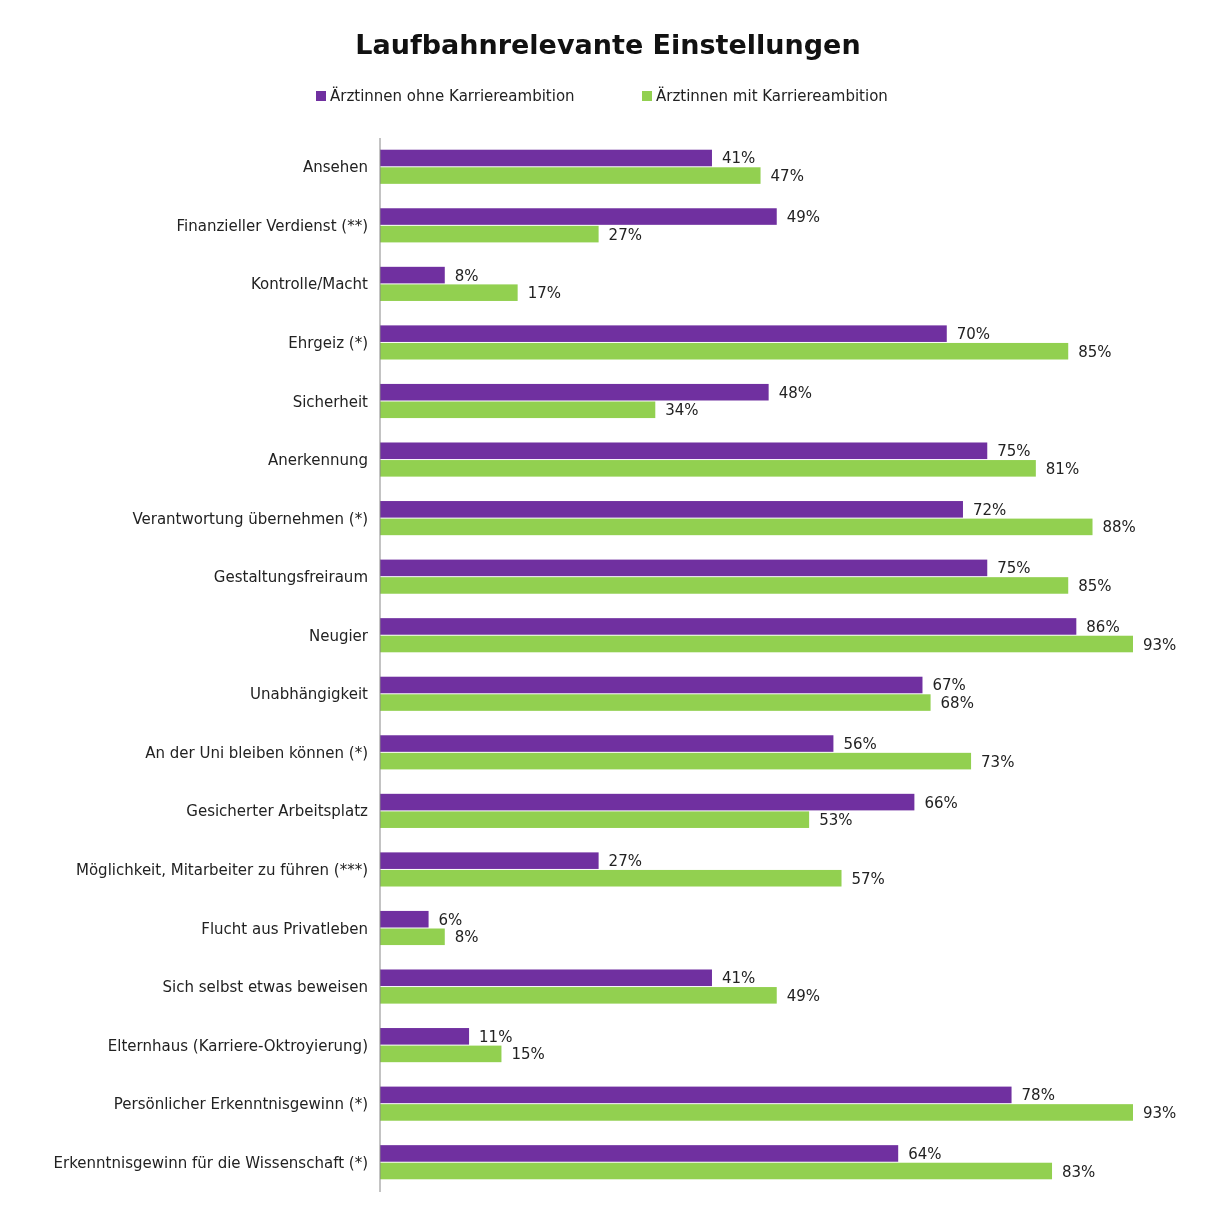  I want to click on data-label: 68%, so click(957, 703).